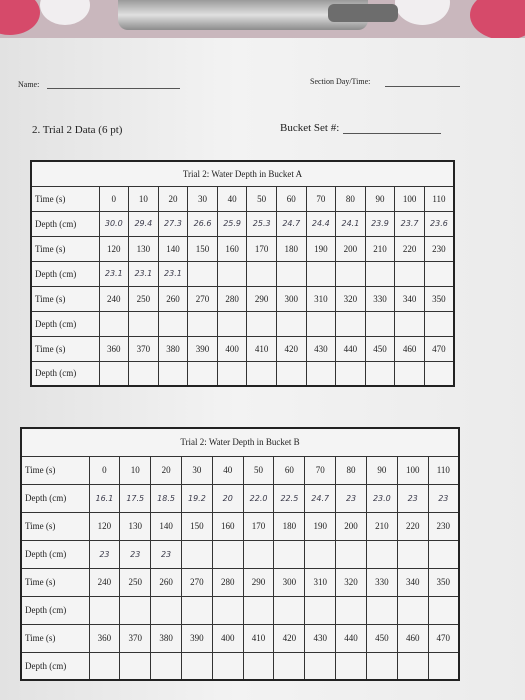  What do you see at coordinates (135, 498) in the screenshot?
I see `depth-cell: 17.5` at bounding box center [135, 498].